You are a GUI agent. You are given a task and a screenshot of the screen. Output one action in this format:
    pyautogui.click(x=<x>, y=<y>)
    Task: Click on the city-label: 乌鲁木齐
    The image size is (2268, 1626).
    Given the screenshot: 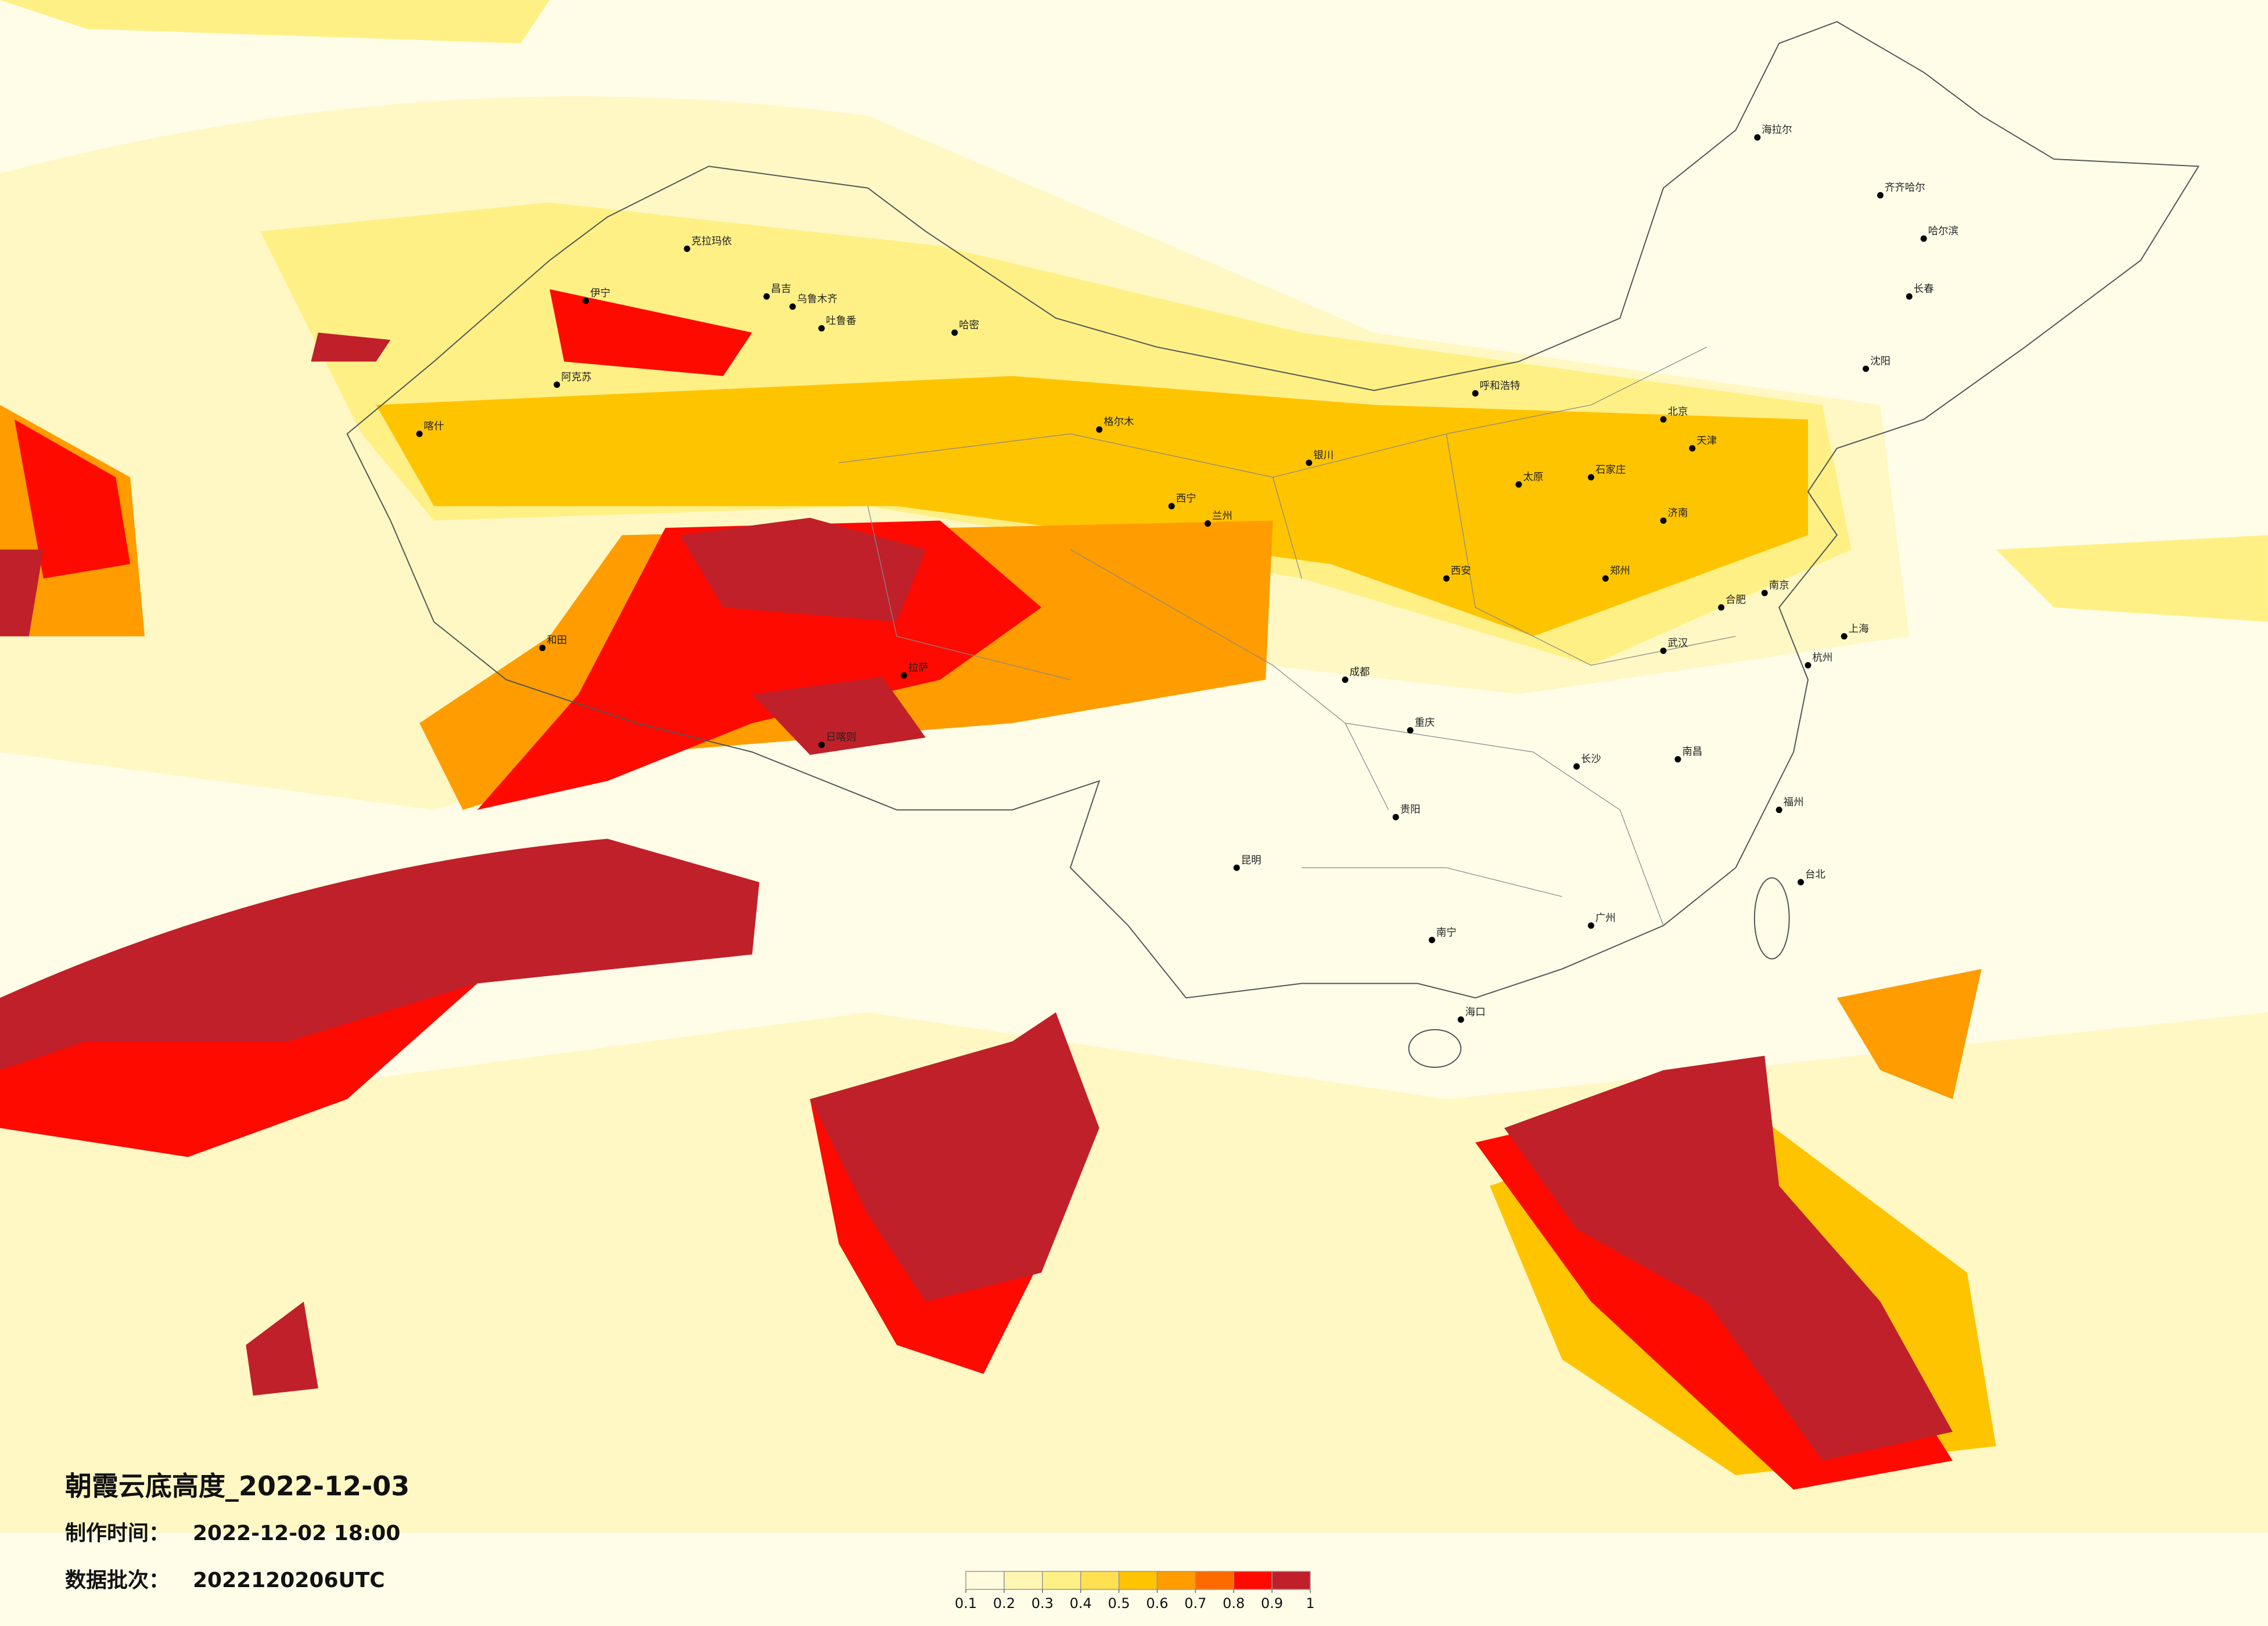 What is the action you would take?
    pyautogui.click(x=817, y=299)
    